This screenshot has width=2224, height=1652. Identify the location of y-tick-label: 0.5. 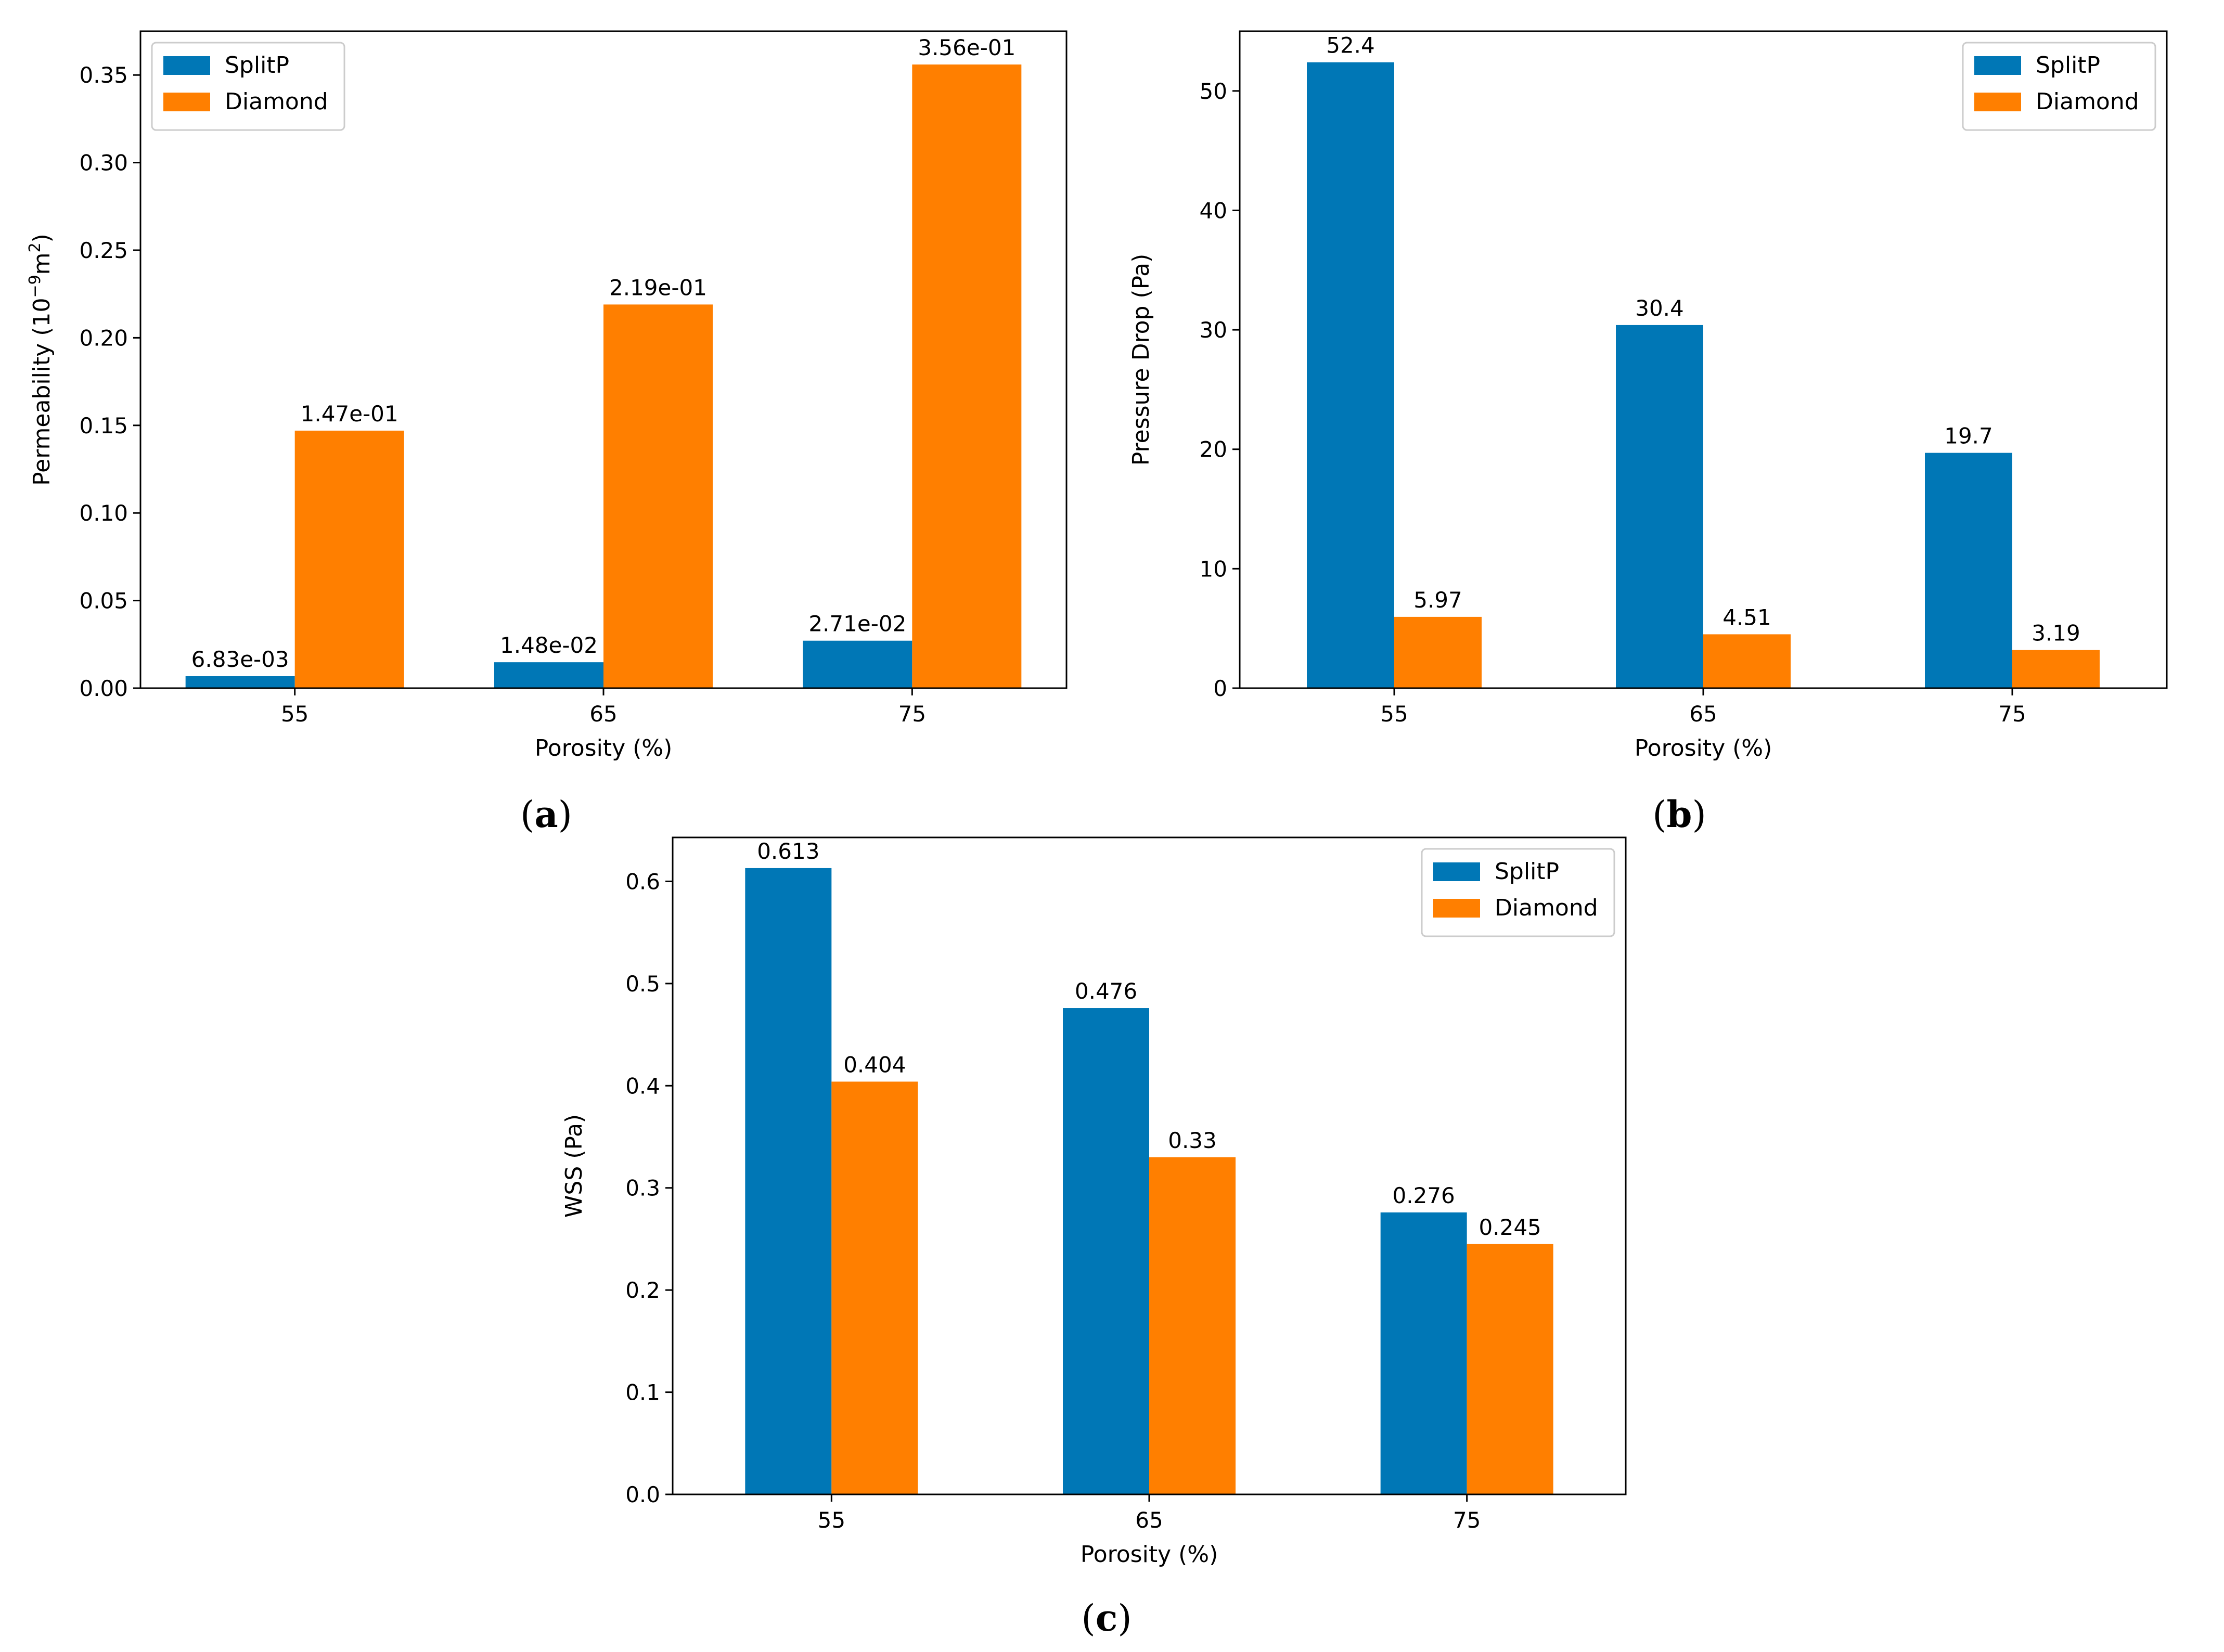
(642, 984).